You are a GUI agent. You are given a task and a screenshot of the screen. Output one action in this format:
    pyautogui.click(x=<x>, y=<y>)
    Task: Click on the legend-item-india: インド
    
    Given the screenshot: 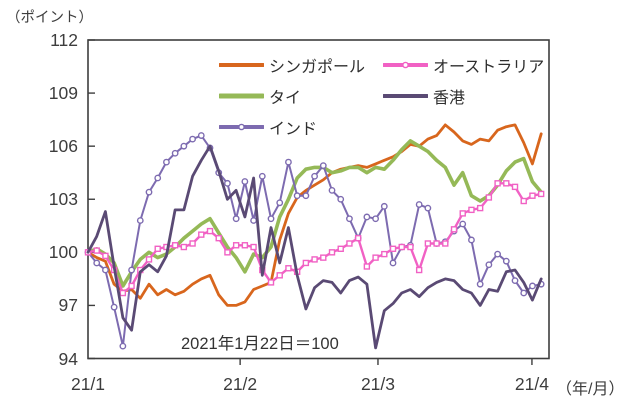 What is the action you would take?
    pyautogui.click(x=268, y=128)
    